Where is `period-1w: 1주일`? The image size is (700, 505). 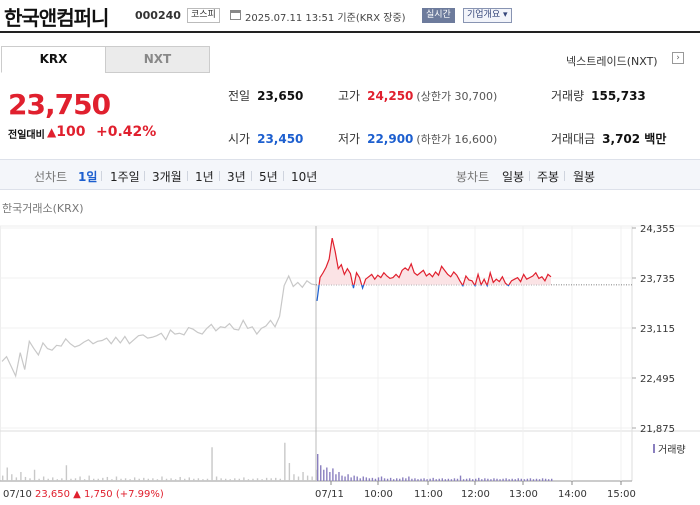 period-1w: 1주일 is located at coordinates (125, 177).